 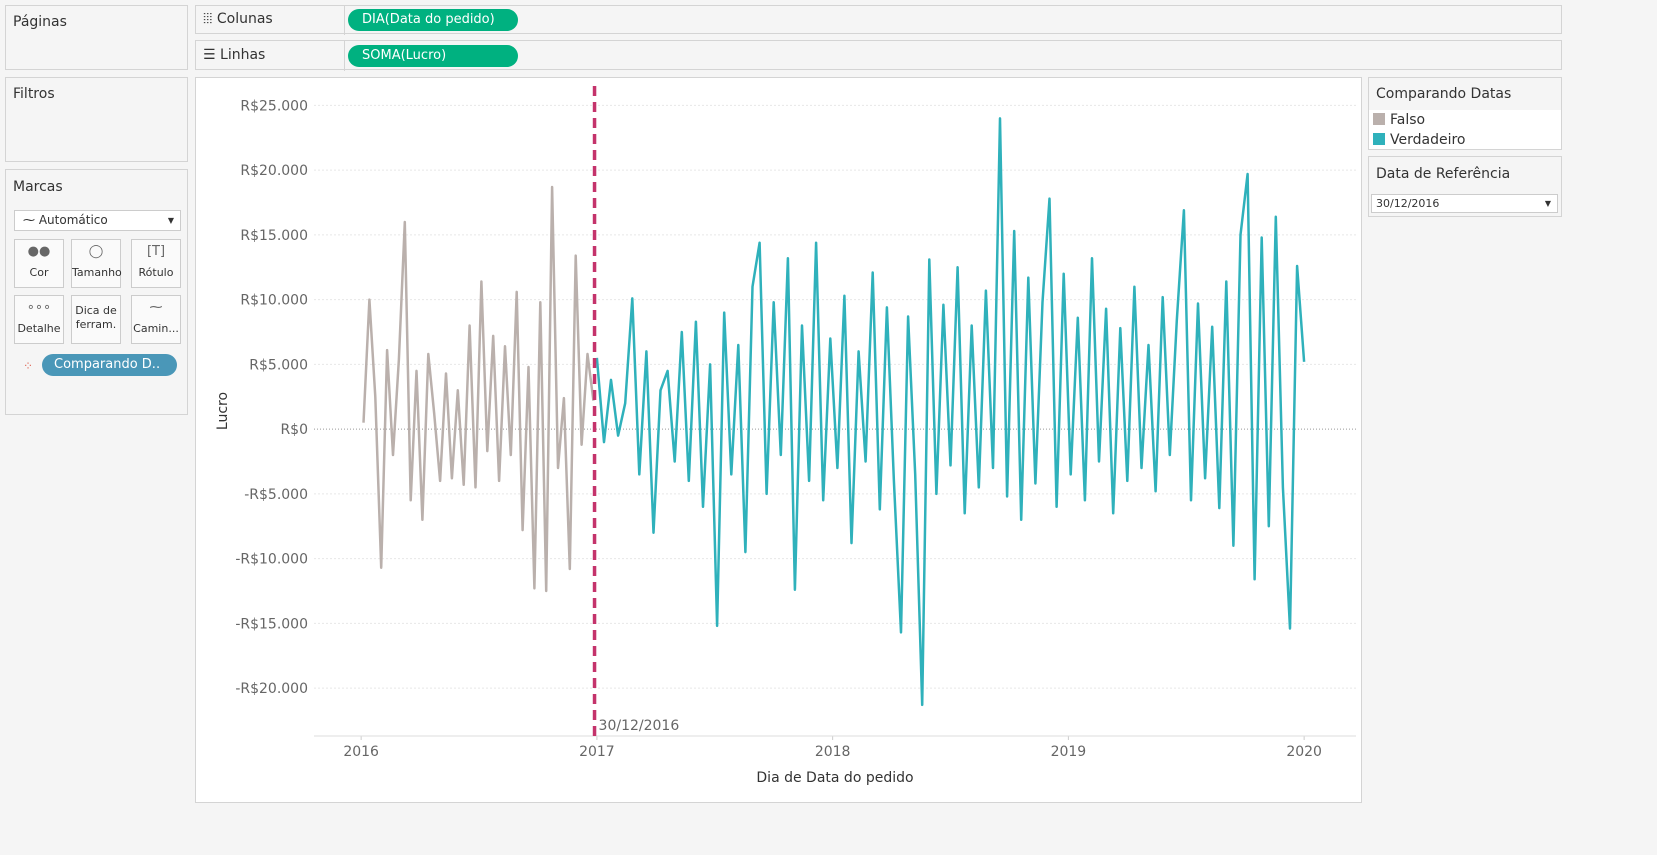 I want to click on mark-card: ◯ Tamanho, so click(x=96, y=263).